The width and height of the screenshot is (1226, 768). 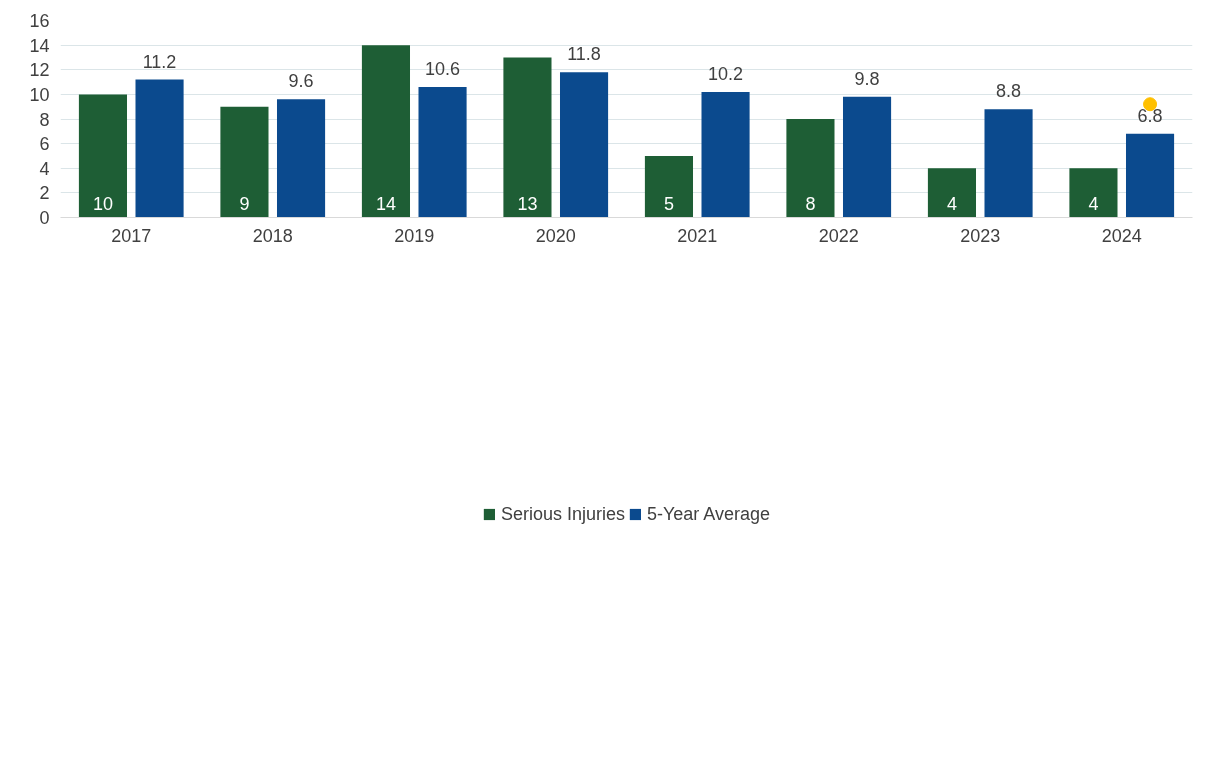 What do you see at coordinates (527, 203) in the screenshot?
I see `data-label: 13` at bounding box center [527, 203].